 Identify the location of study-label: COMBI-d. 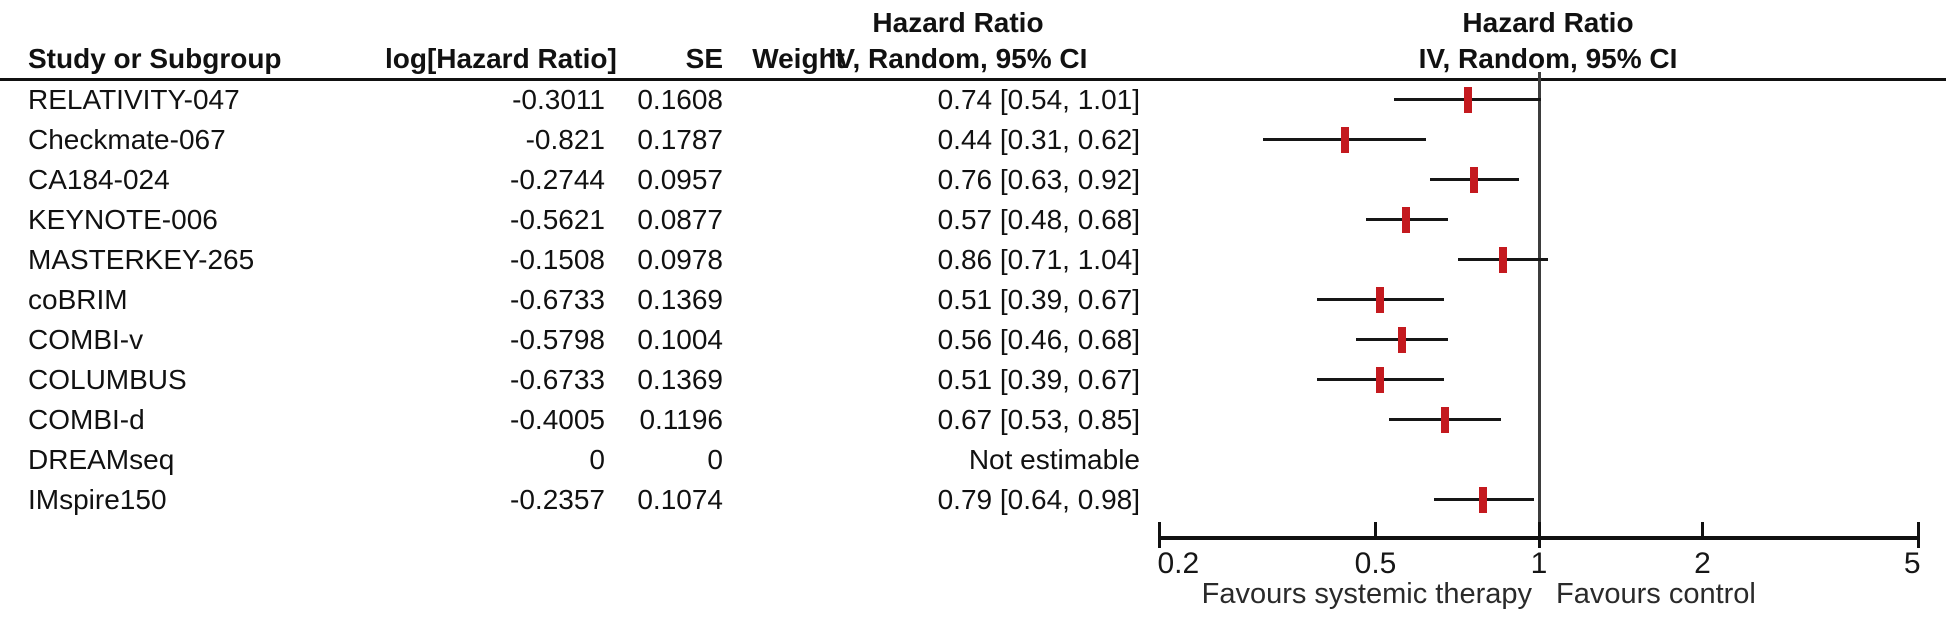
(86, 419).